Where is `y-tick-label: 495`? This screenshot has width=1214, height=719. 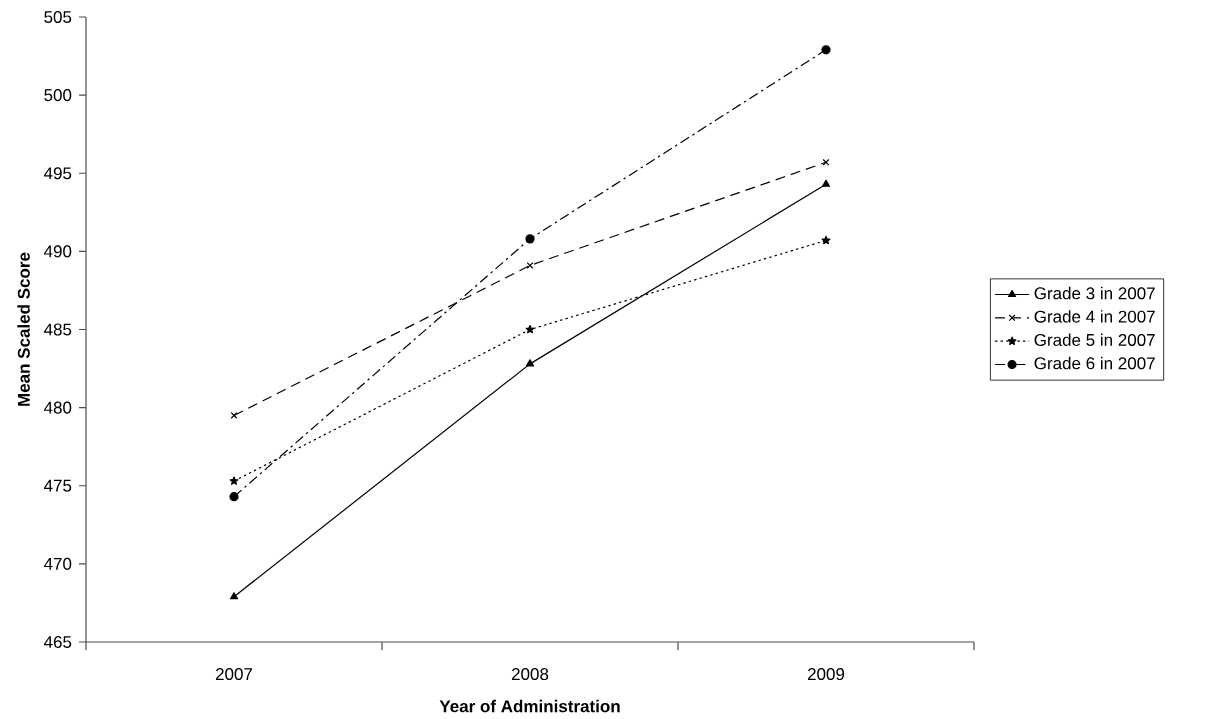
y-tick-label: 495 is located at coordinates (57, 173).